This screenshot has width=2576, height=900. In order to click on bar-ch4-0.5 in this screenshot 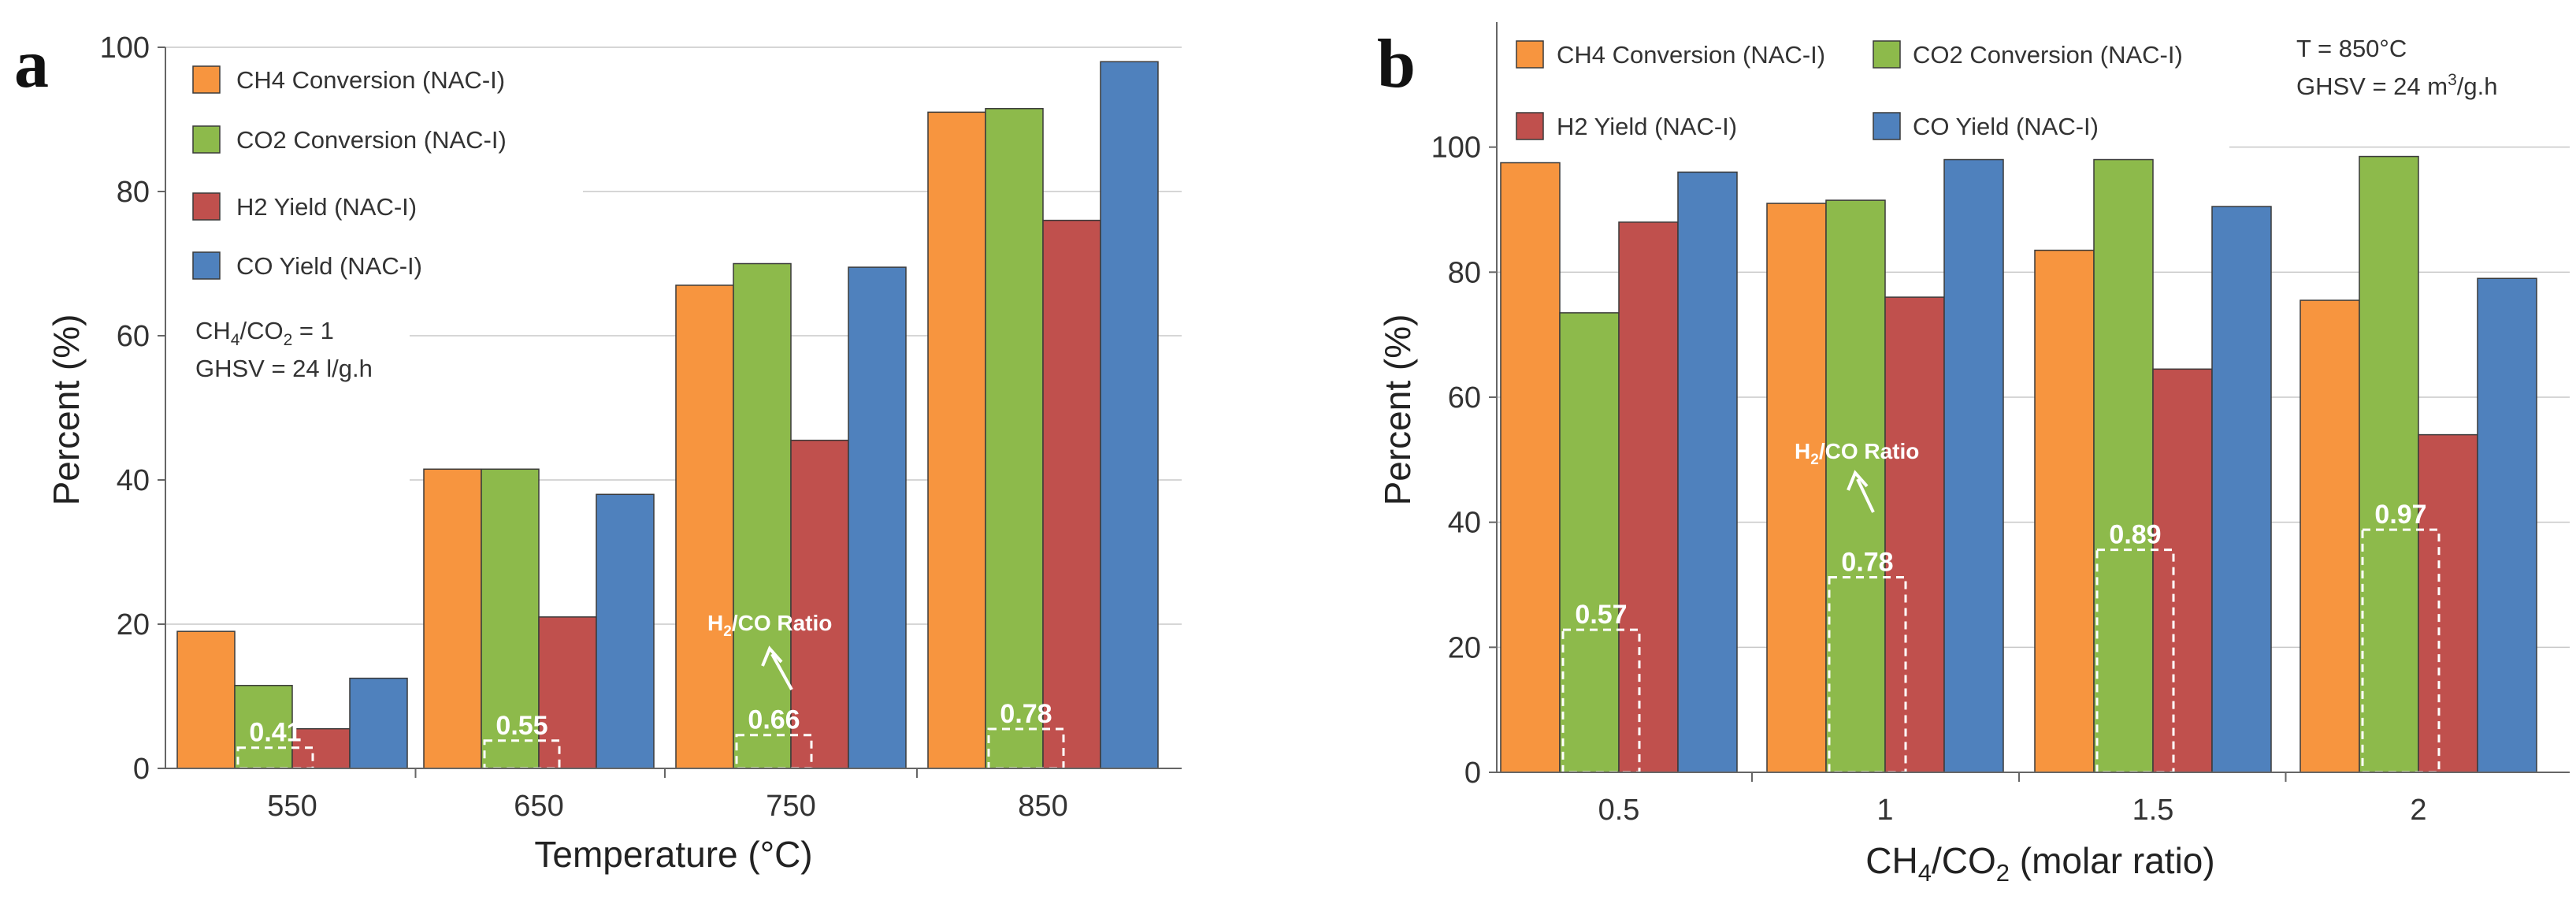, I will do `click(1530, 468)`.